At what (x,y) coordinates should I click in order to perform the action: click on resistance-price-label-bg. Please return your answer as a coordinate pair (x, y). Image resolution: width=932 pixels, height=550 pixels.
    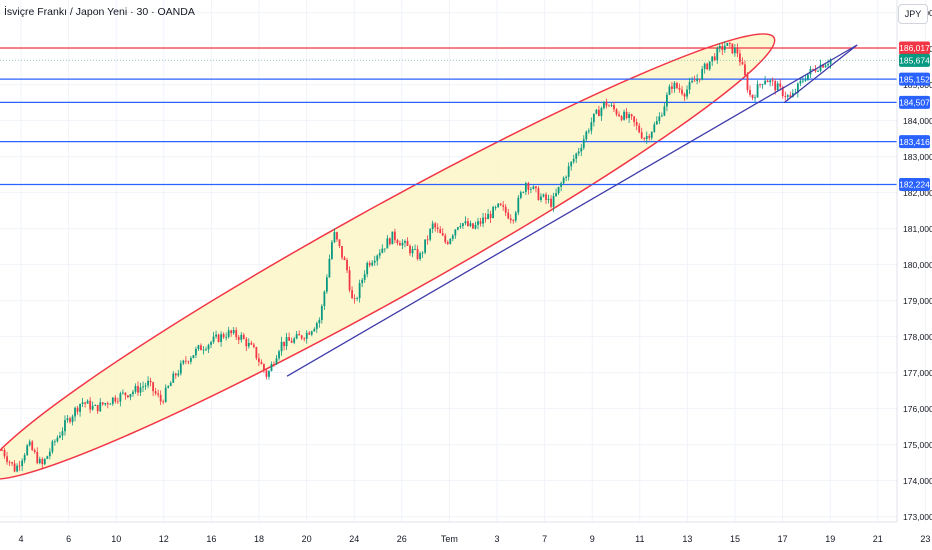
    Looking at the image, I should click on (914, 48).